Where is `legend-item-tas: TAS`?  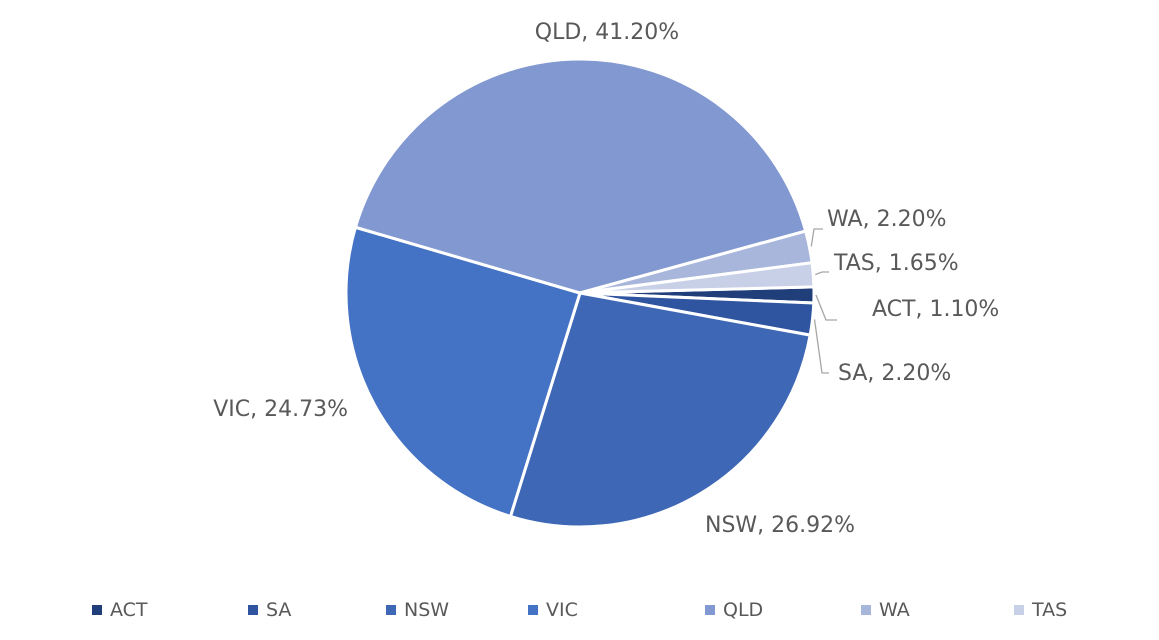 legend-item-tas: TAS is located at coordinates (1040, 610).